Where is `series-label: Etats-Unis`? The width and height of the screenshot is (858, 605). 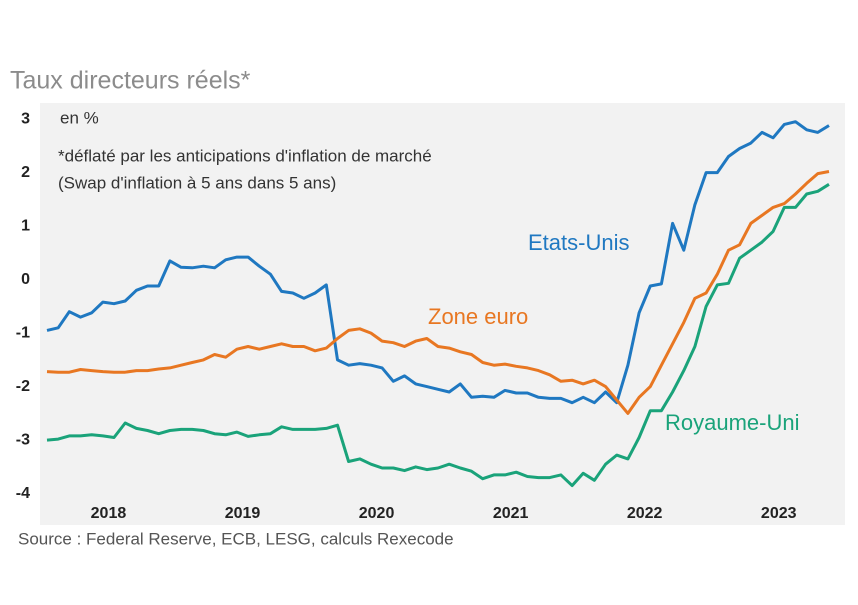
series-label: Etats-Unis is located at coordinates (578, 242).